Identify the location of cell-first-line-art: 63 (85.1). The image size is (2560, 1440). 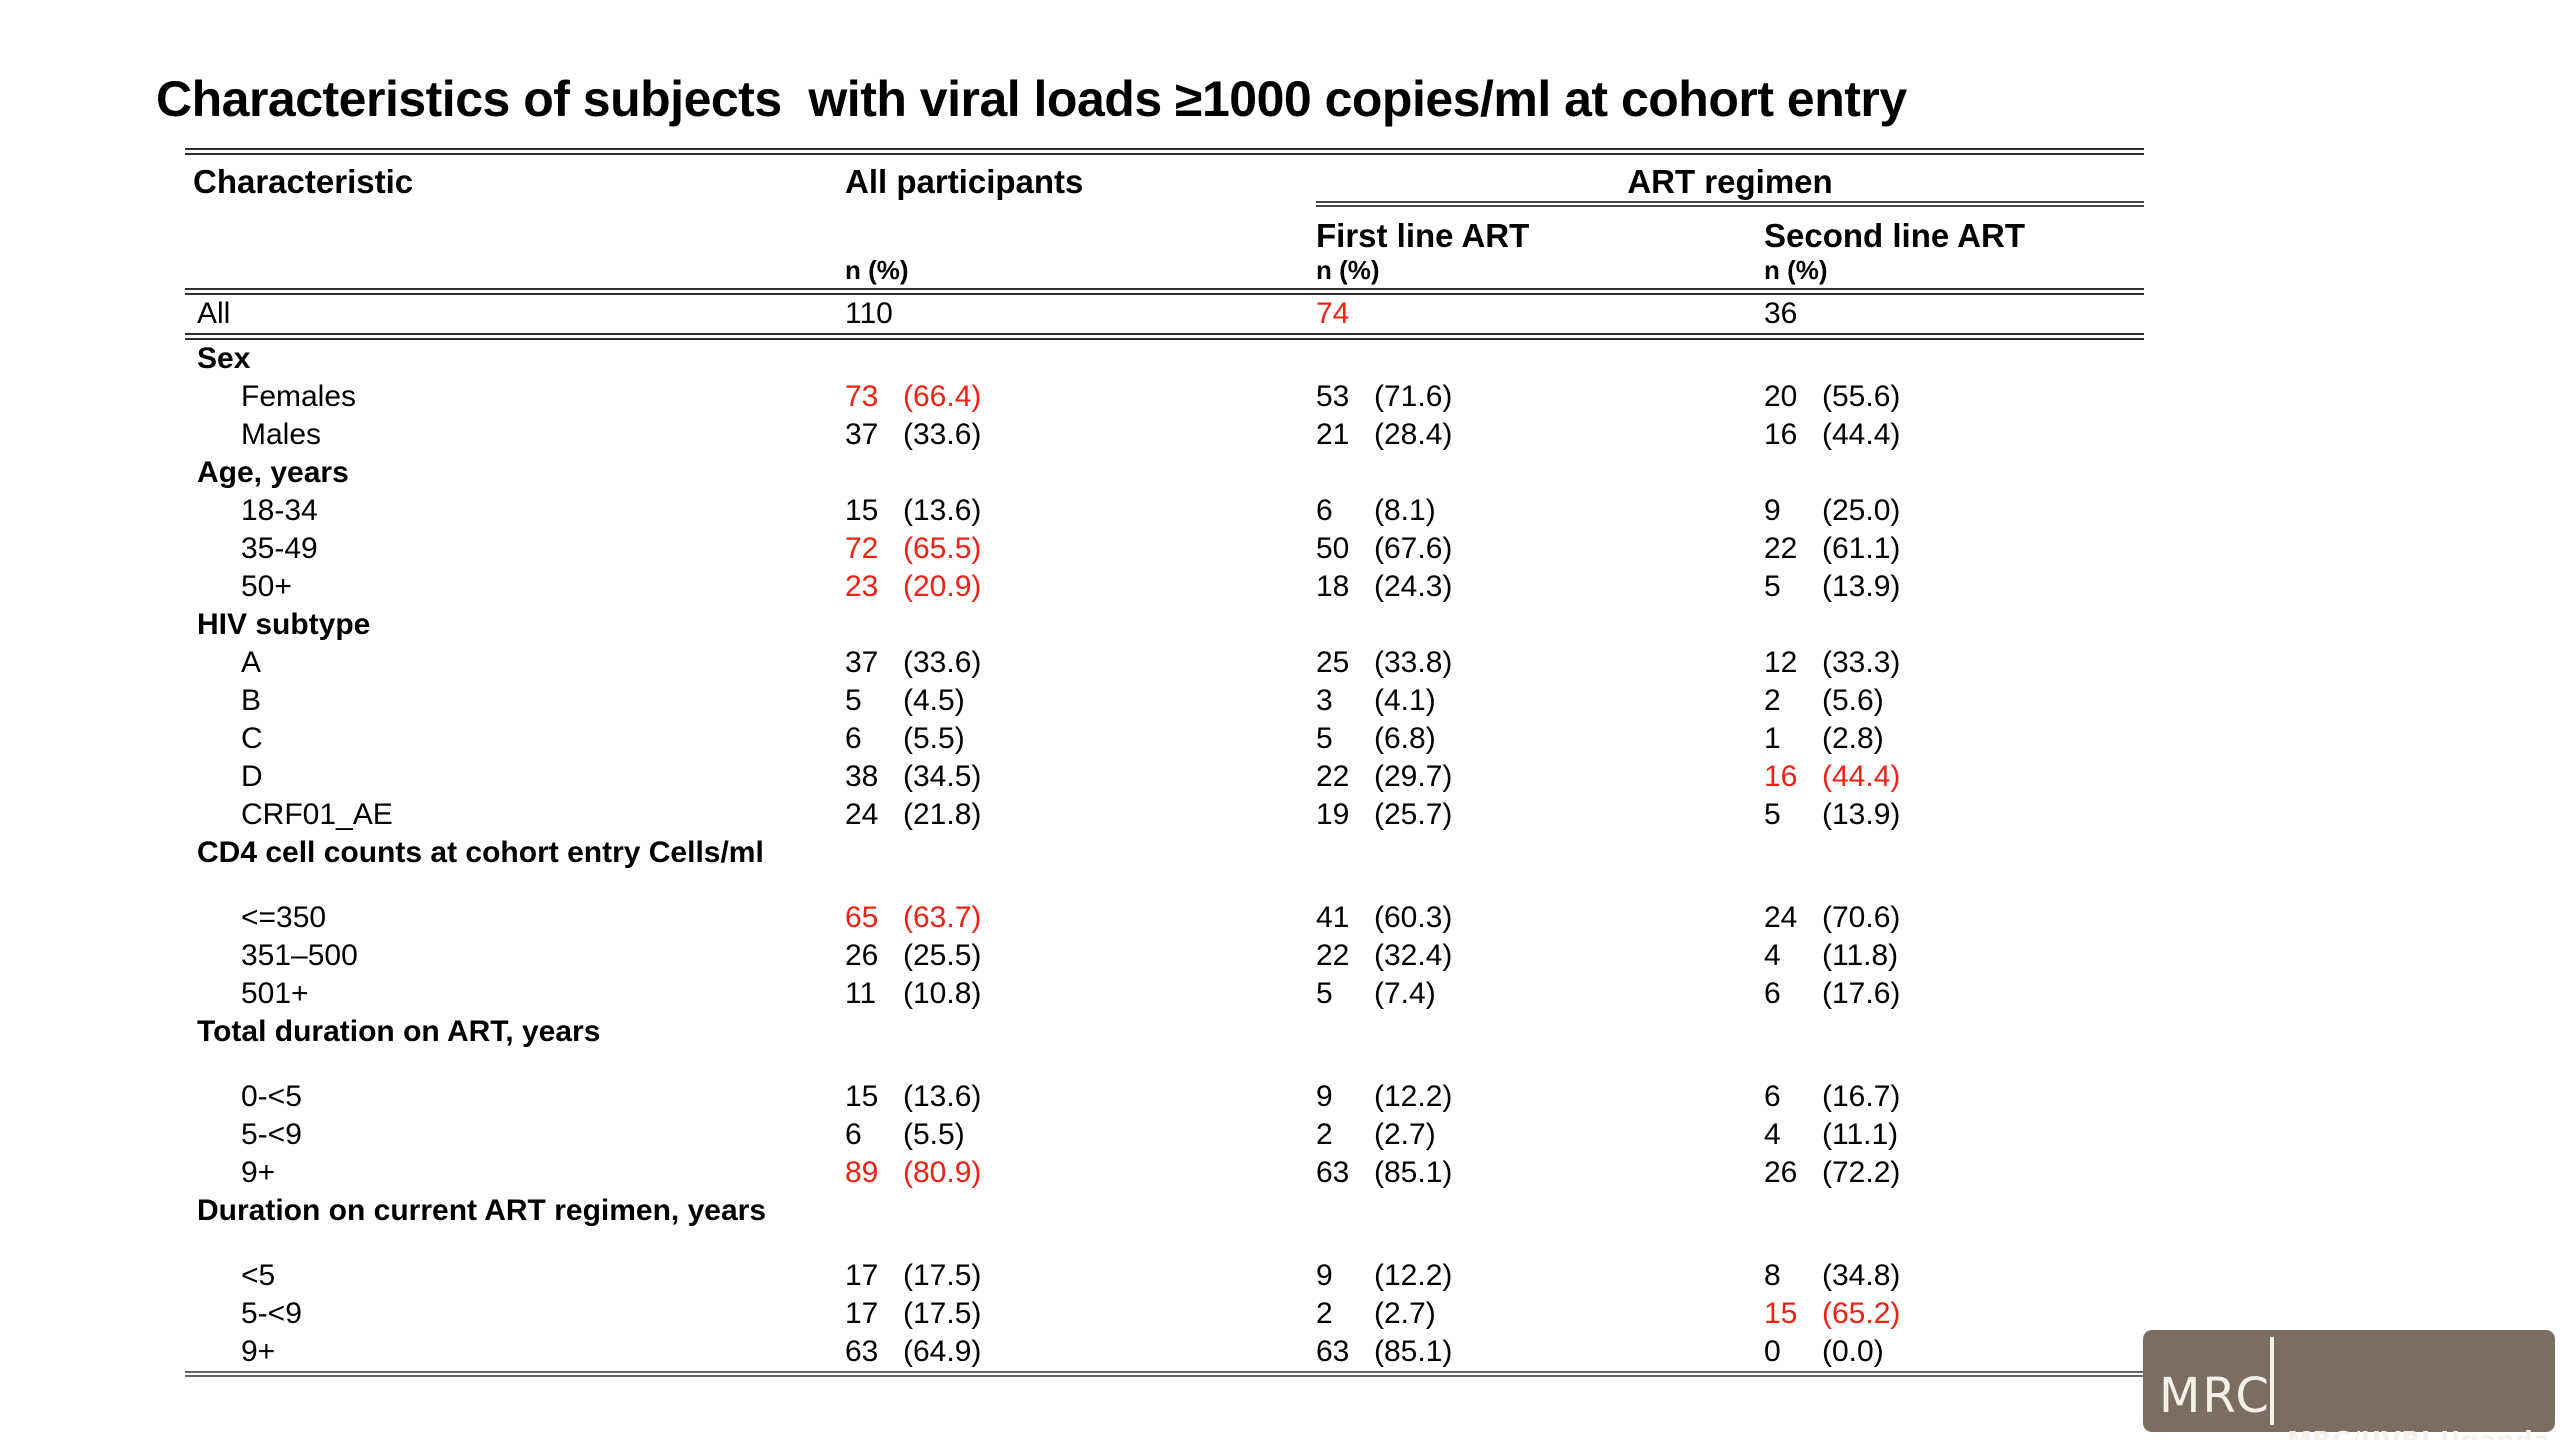
(1540, 1352).